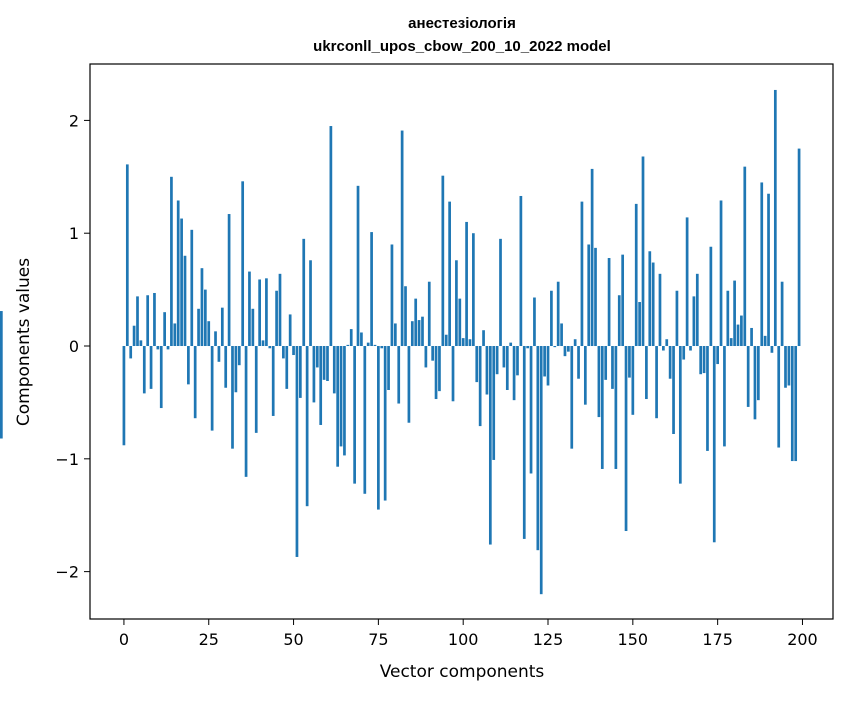 Image resolution: width=847 pixels, height=701 pixels. I want to click on x-axis-label: Vector components, so click(462, 672).